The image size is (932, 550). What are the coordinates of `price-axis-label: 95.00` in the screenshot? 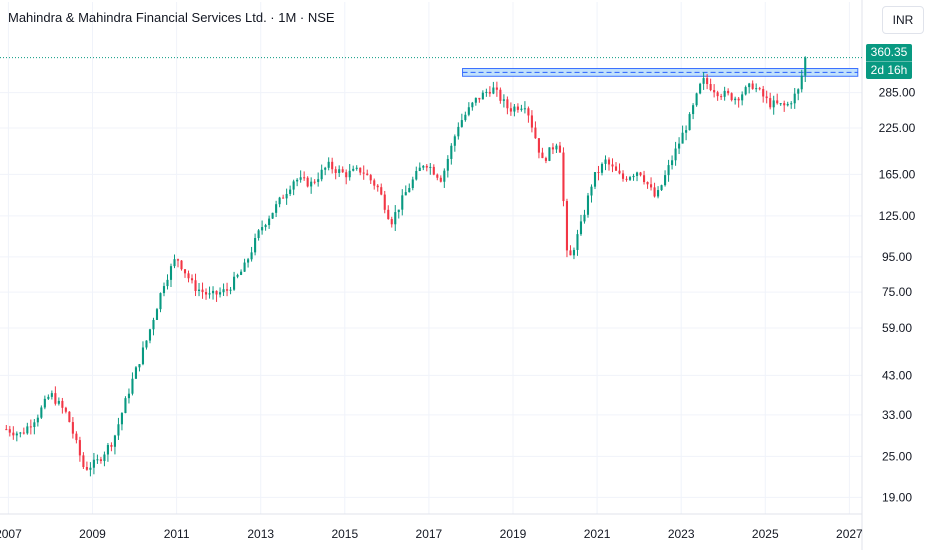 It's located at (897, 257).